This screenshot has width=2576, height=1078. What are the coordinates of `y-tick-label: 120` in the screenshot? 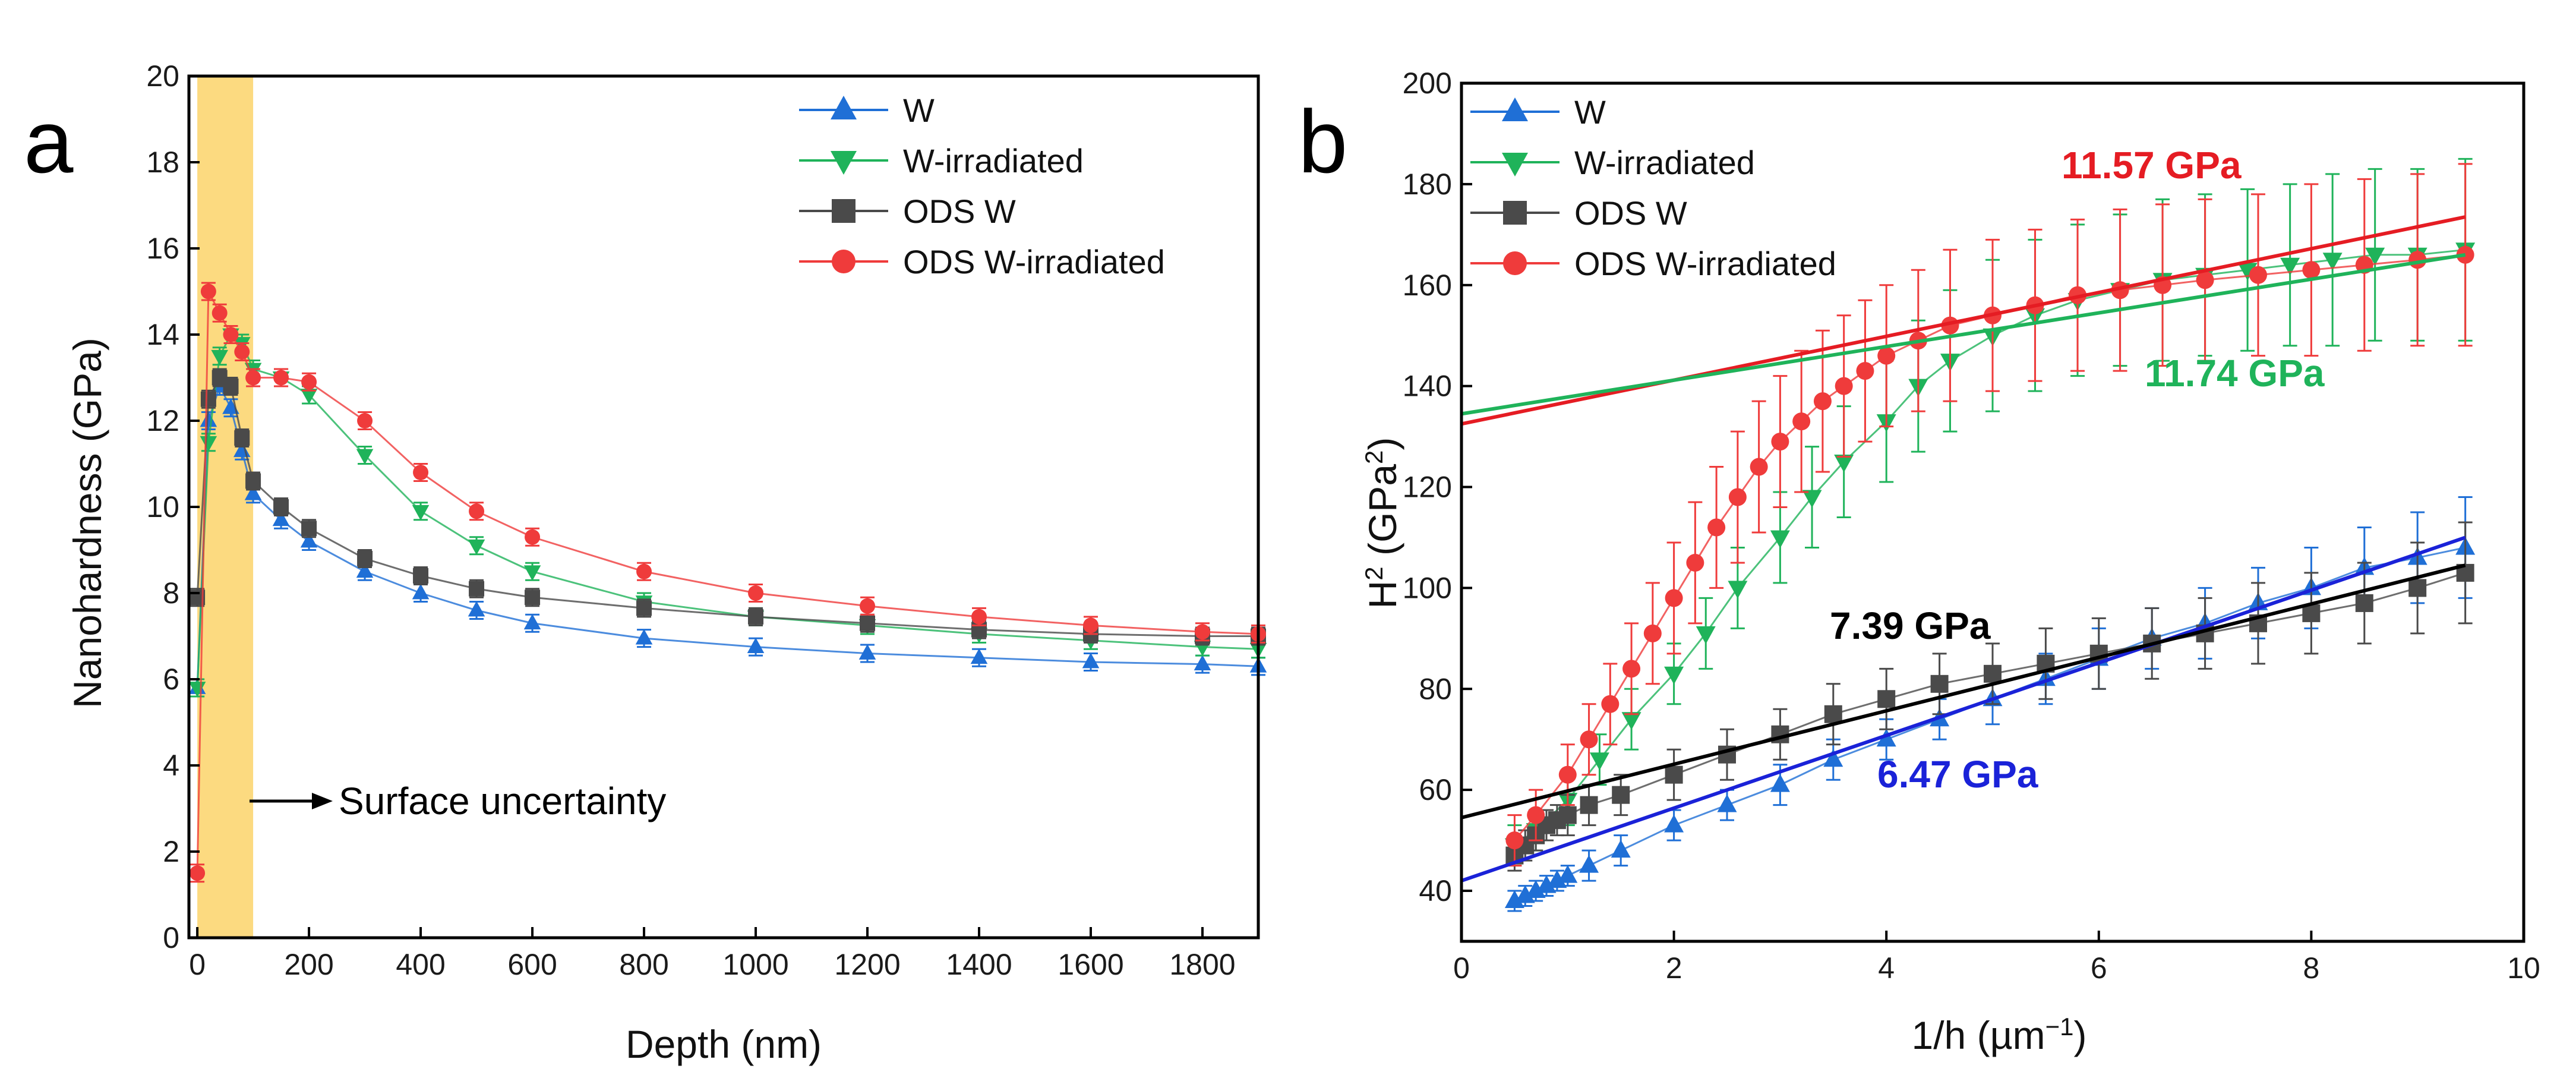 It's located at (1427, 487).